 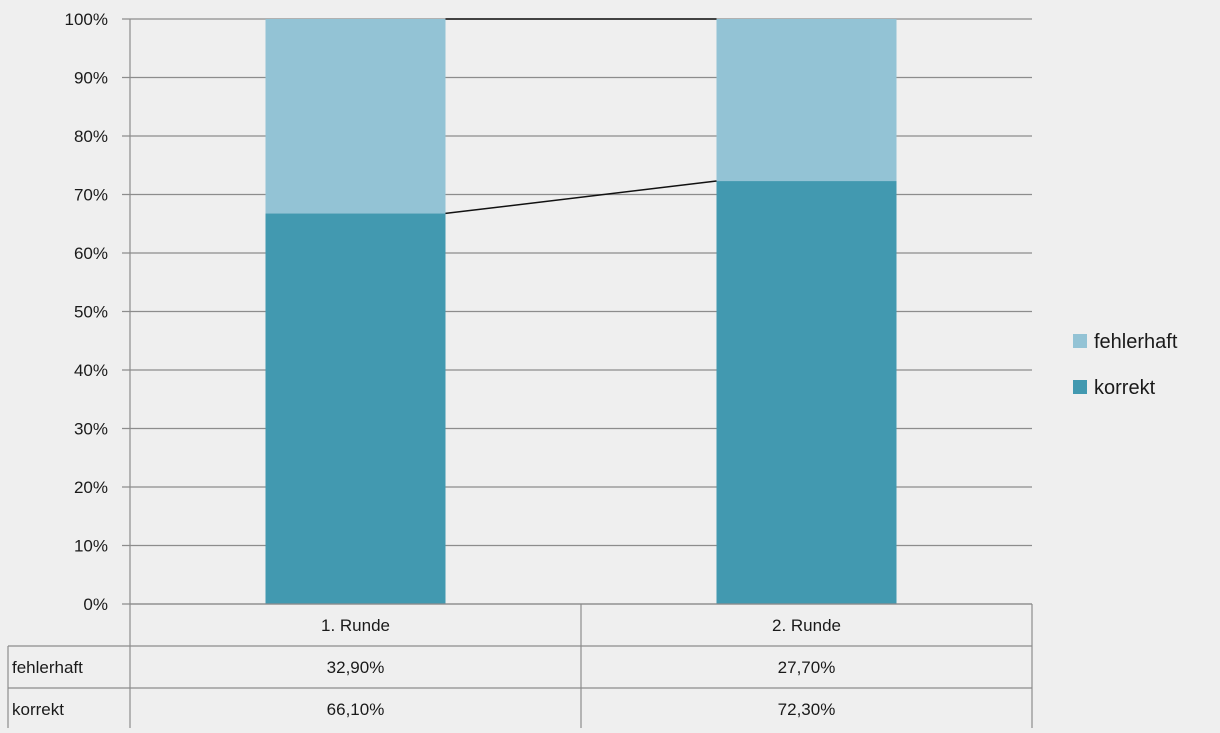 What do you see at coordinates (356, 667) in the screenshot?
I see `data-label: 32,90%` at bounding box center [356, 667].